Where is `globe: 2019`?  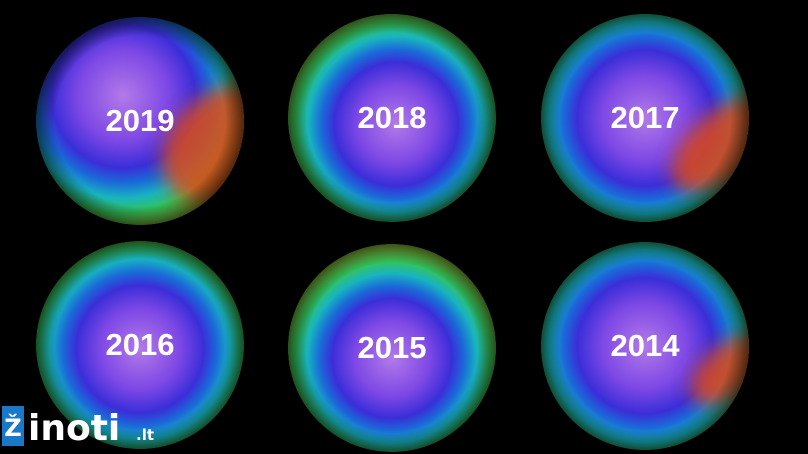
globe: 2019 is located at coordinates (140, 121).